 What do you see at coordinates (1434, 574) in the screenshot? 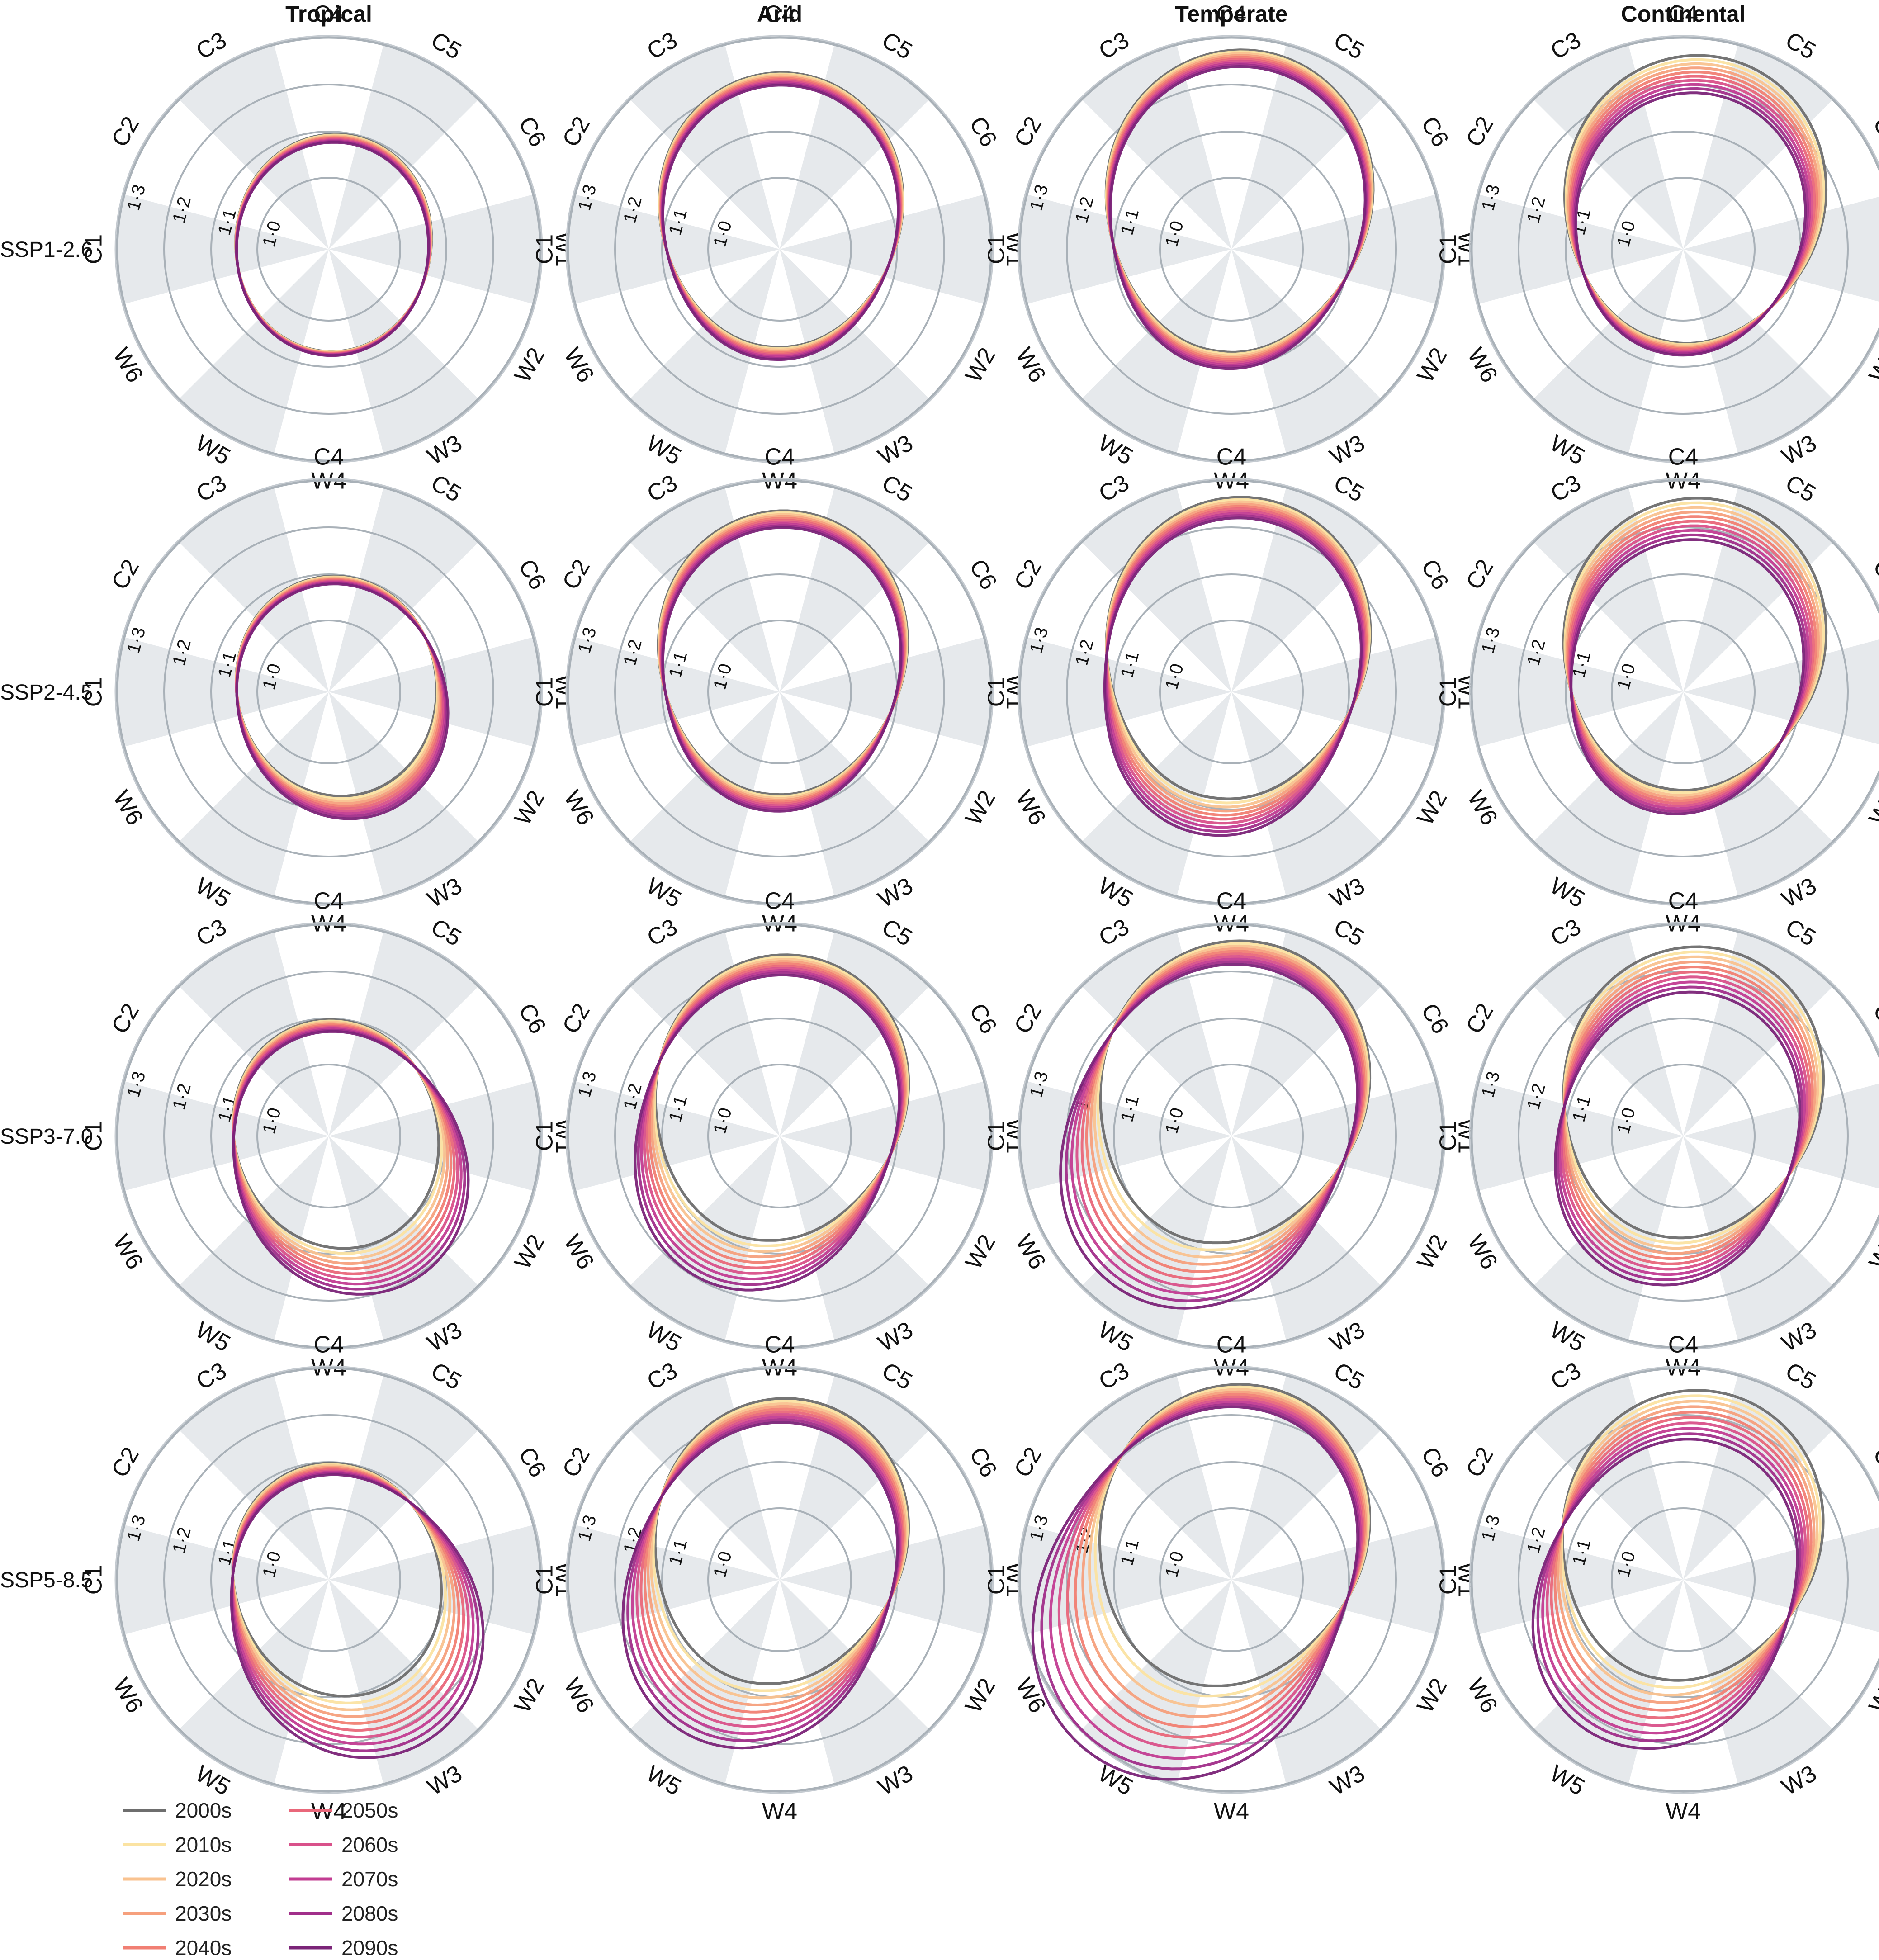
I see `spoke-label: C6` at bounding box center [1434, 574].